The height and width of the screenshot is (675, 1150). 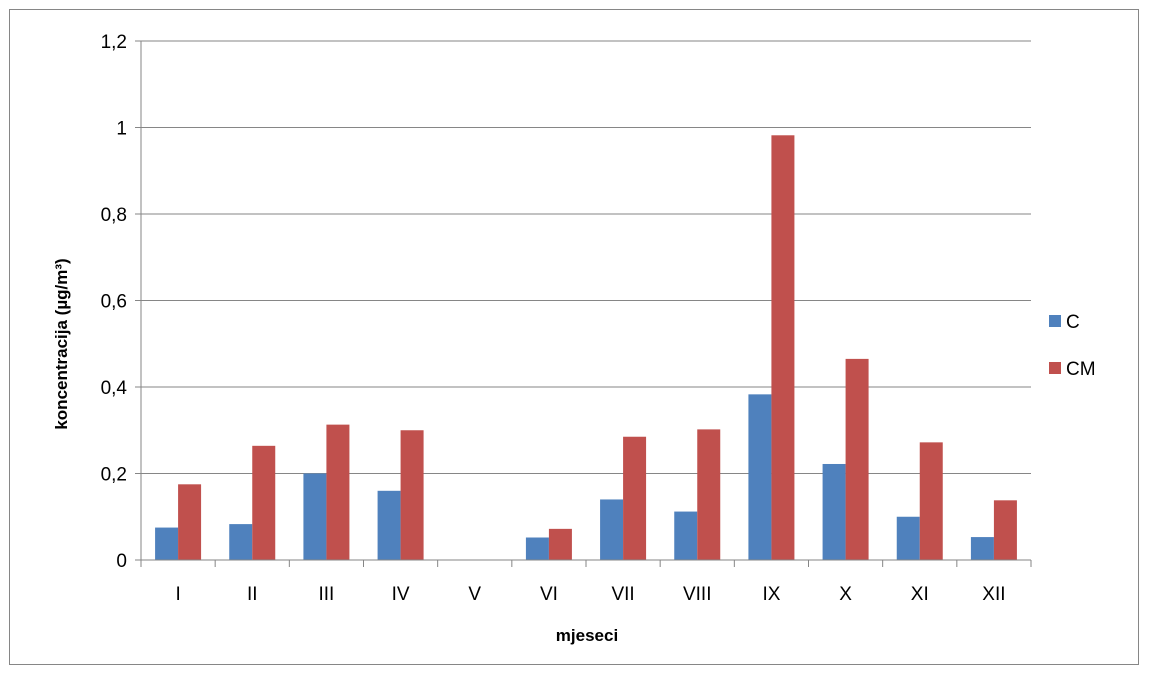 What do you see at coordinates (1073, 322) in the screenshot?
I see `legend-label-c: C` at bounding box center [1073, 322].